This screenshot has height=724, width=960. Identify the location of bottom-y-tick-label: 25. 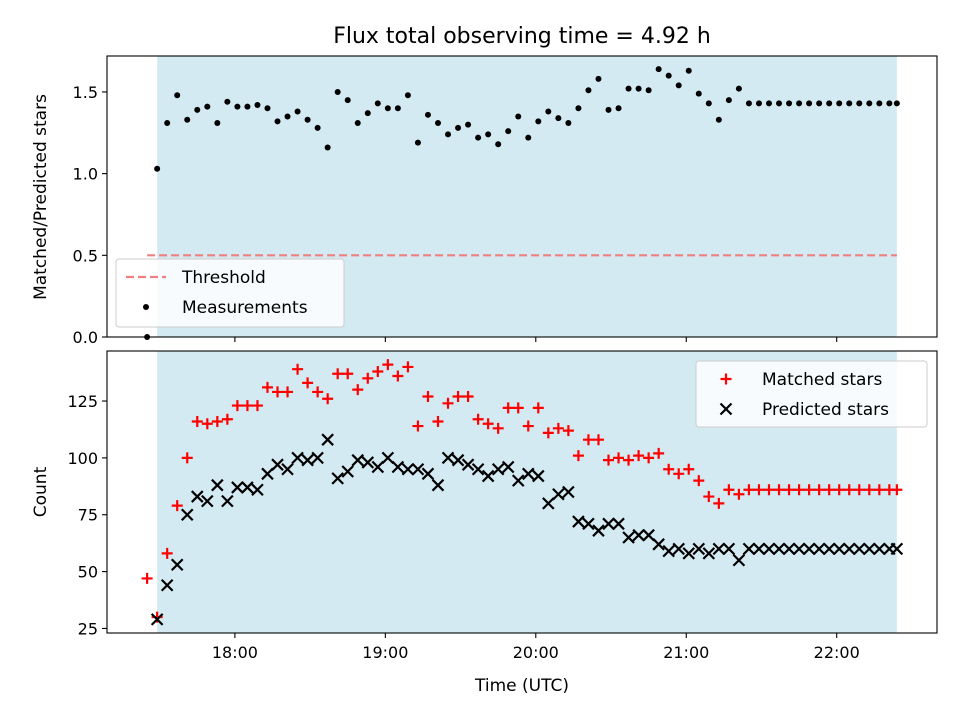
(88, 628).